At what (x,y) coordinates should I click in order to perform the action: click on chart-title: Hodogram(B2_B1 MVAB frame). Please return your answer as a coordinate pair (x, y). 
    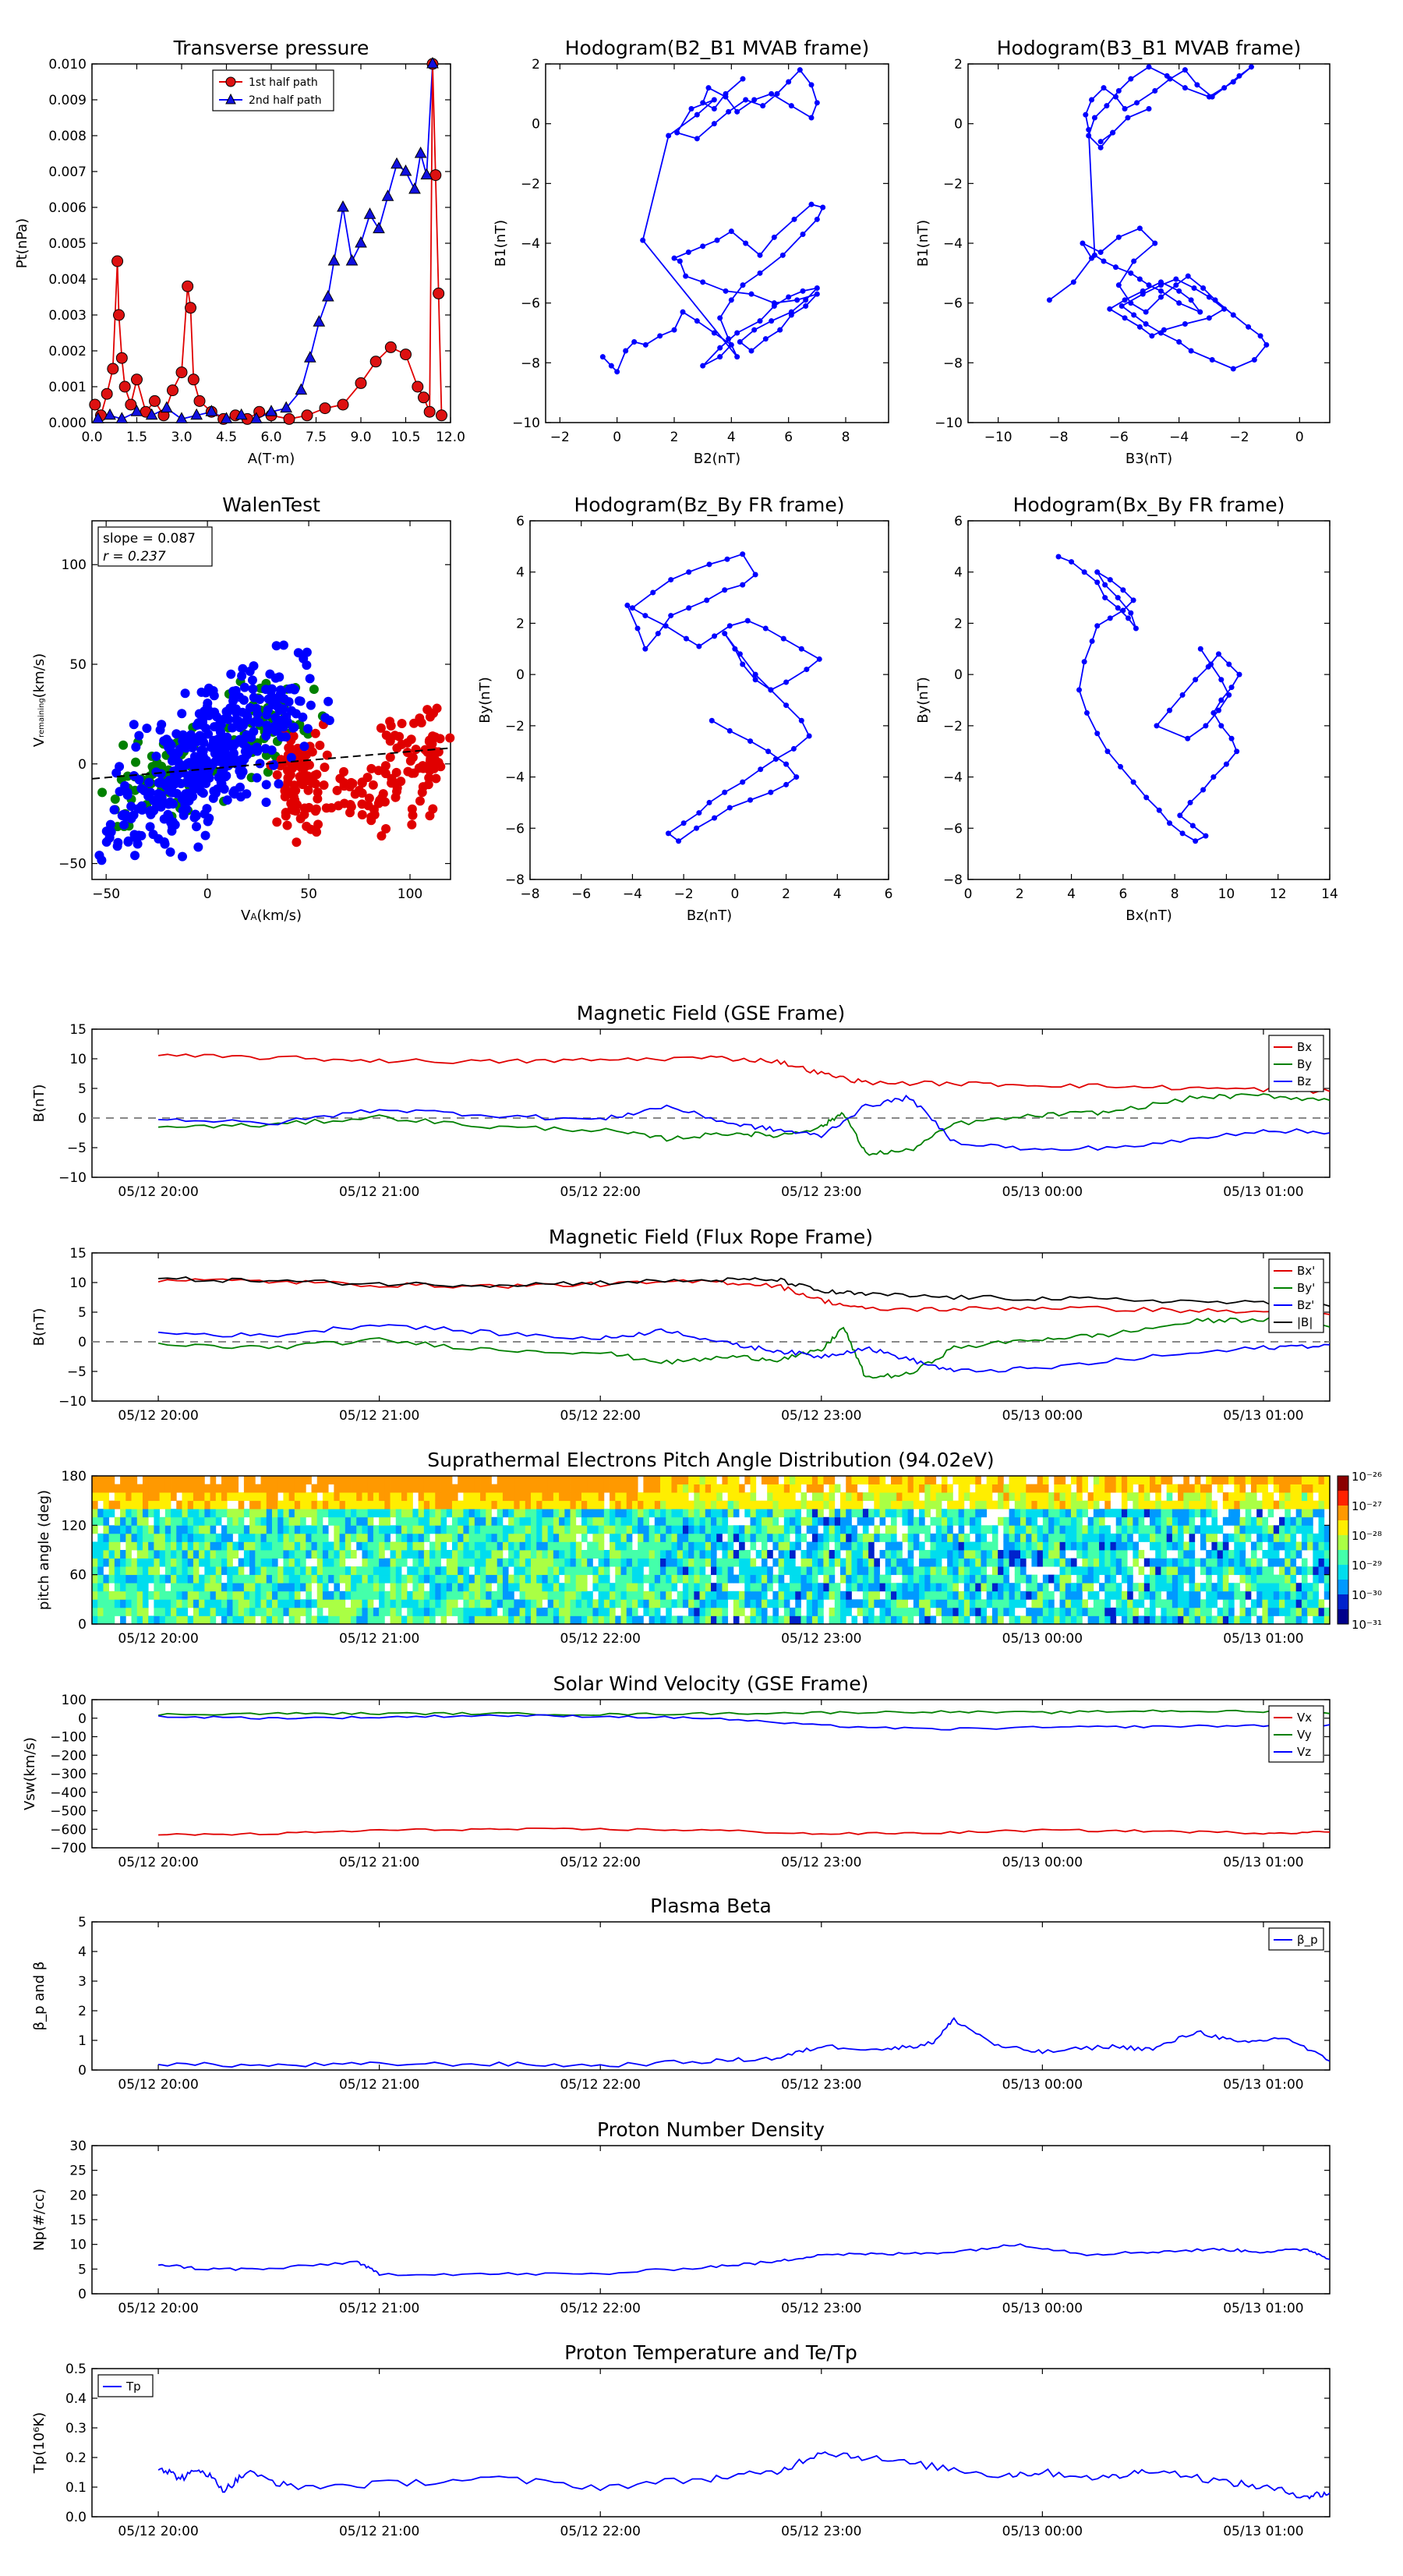
    Looking at the image, I should click on (717, 48).